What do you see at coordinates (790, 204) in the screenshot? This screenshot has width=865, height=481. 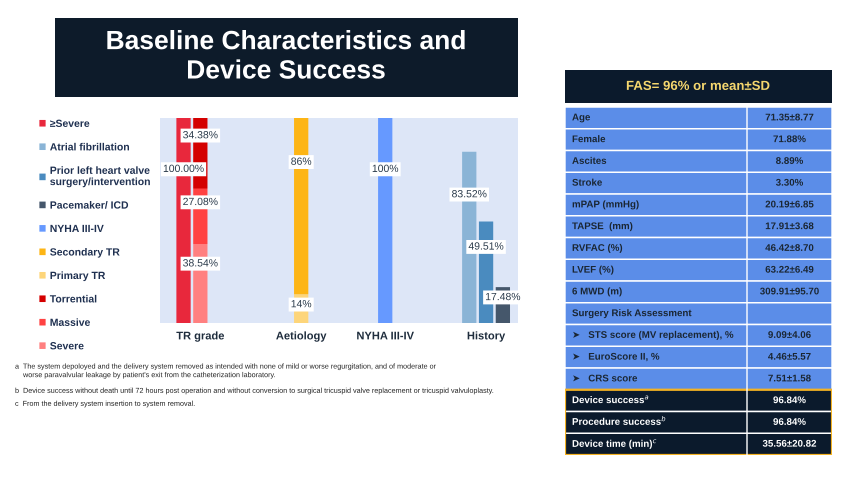 I see `text: 20.19±6.85` at bounding box center [790, 204].